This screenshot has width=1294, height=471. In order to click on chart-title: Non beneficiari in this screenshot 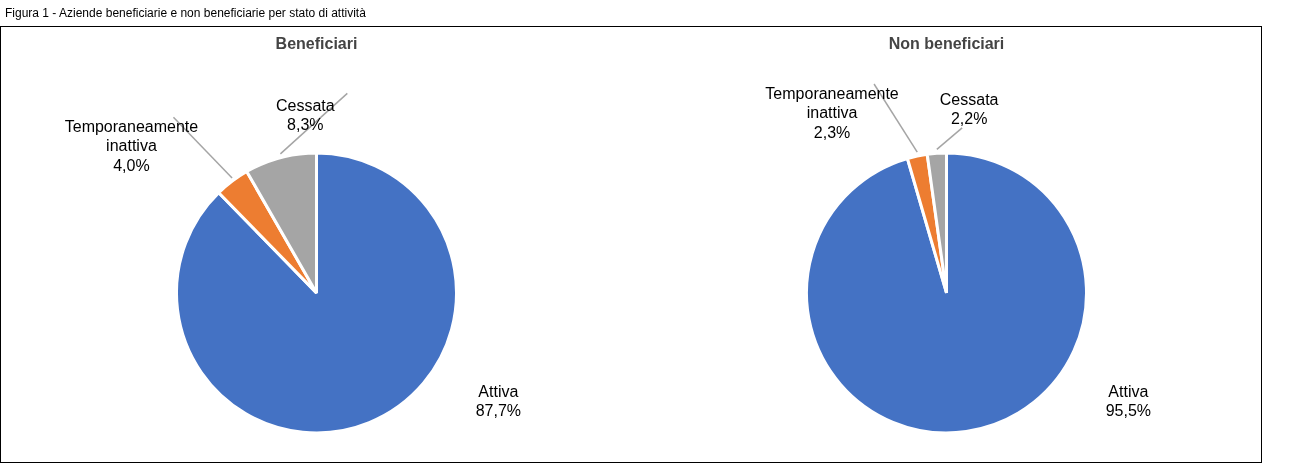, I will do `click(946, 43)`.